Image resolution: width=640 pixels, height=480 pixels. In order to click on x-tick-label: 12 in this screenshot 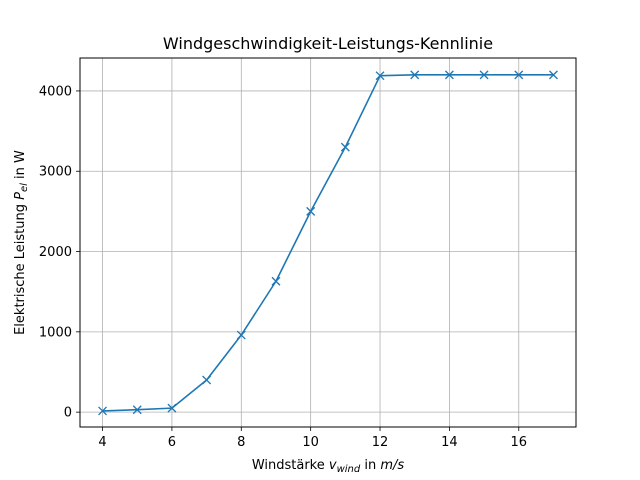, I will do `click(380, 442)`.